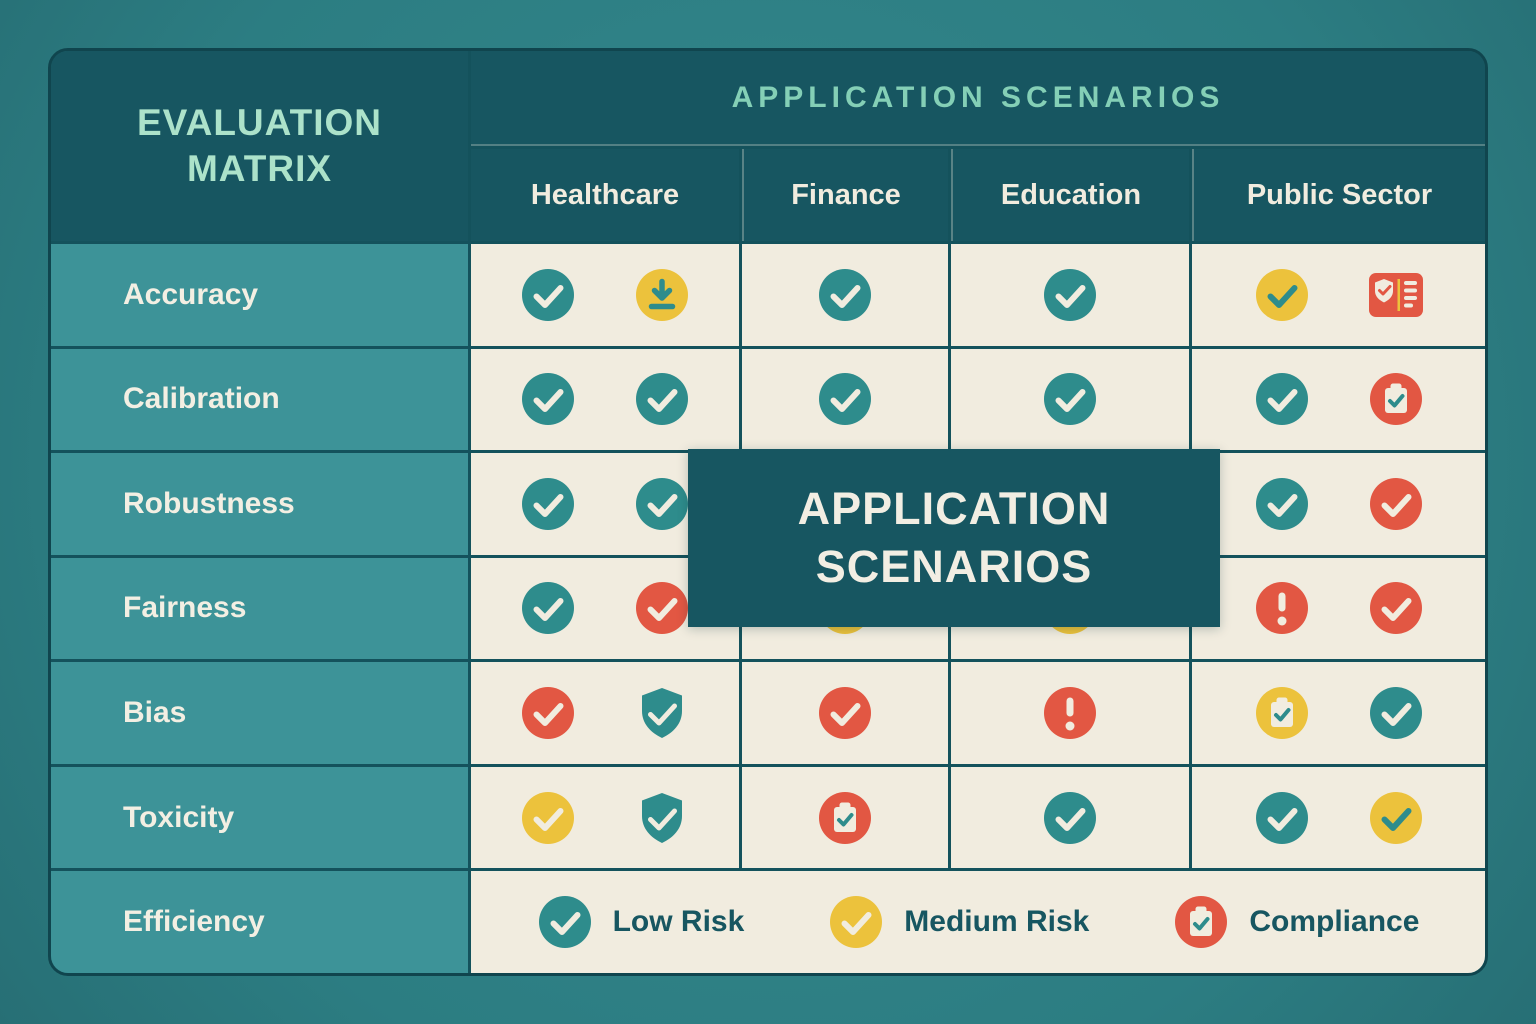 The width and height of the screenshot is (1536, 1024). Describe the element at coordinates (1338, 399) in the screenshot. I see `cell-calibration-public-sector` at that location.